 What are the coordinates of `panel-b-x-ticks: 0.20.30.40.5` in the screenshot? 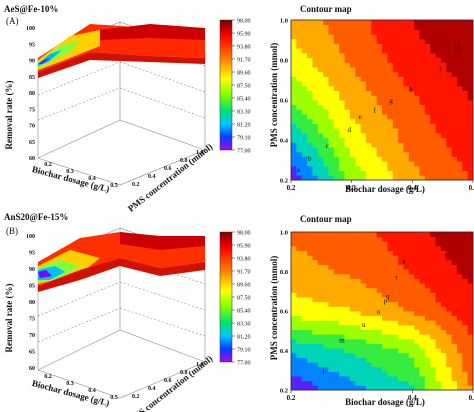 It's located at (81, 387).